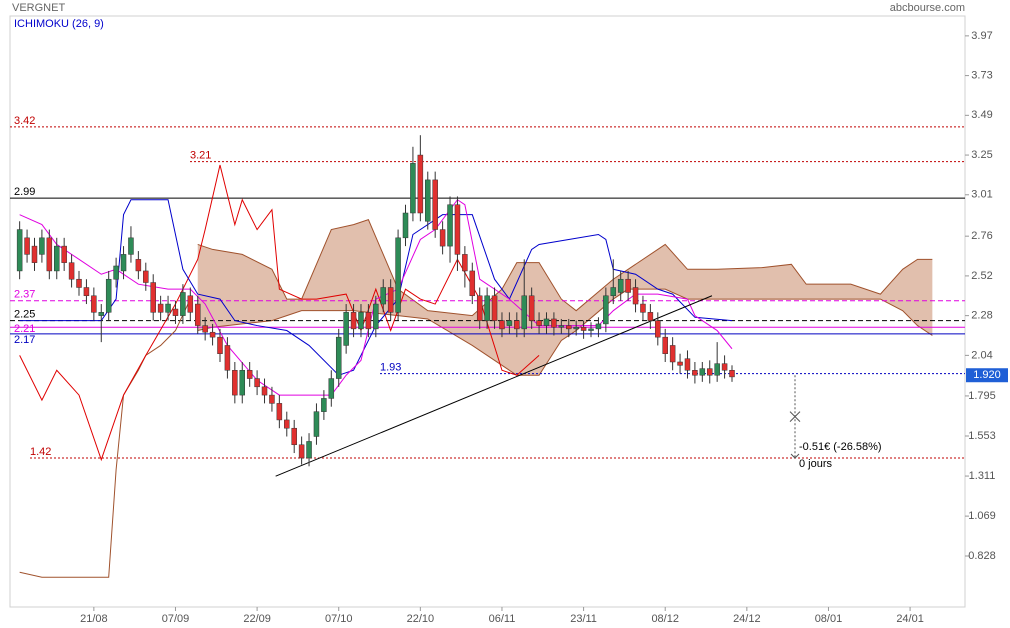 Image resolution: width=1010 pixels, height=628 pixels. What do you see at coordinates (257, 619) in the screenshot?
I see `x-tick-label: 22/09` at bounding box center [257, 619].